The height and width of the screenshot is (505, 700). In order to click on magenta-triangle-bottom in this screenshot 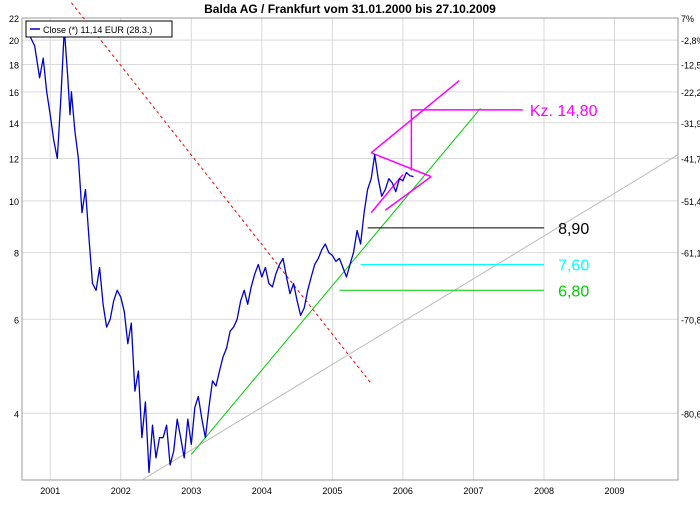, I will do `click(408, 193)`.